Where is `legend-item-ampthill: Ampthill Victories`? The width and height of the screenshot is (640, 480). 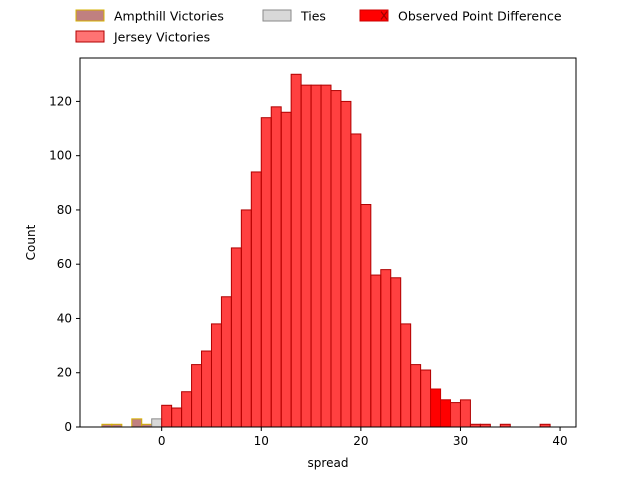
legend-item-ampthill: Ampthill Victories is located at coordinates (149, 16).